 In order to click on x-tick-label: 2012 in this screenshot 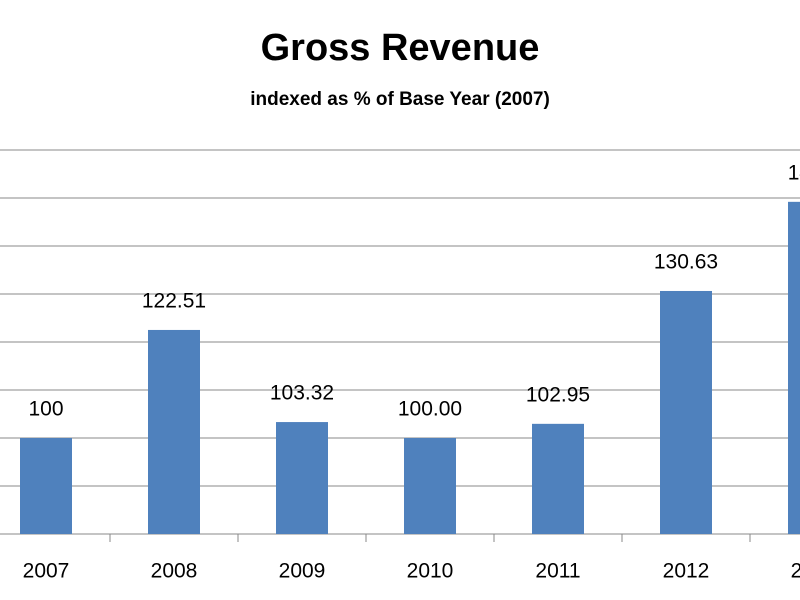, I will do `click(686, 571)`.